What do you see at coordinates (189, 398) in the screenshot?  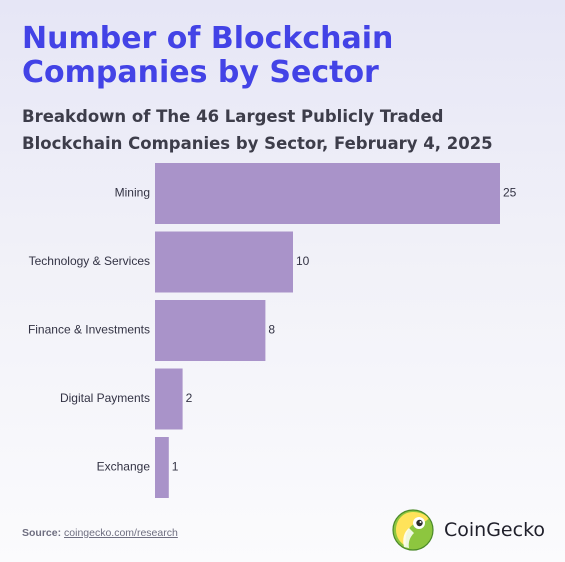 I see `value-label-digital-payments: 2` at bounding box center [189, 398].